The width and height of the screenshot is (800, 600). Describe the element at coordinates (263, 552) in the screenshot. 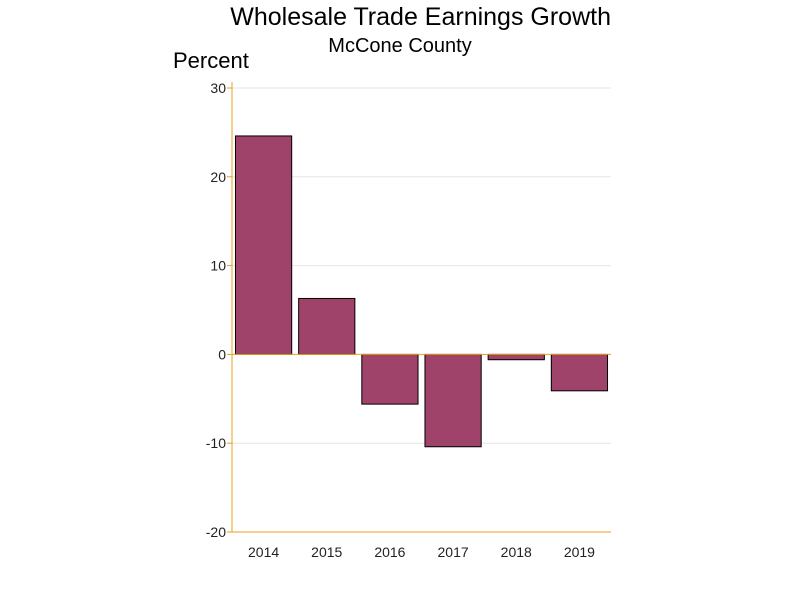

I see `x-tick-label: 2014` at that location.